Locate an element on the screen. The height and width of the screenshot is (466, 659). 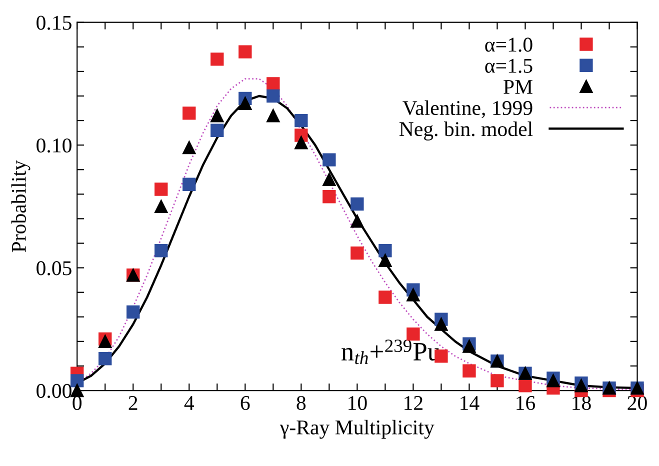
y-tick-label: 0.15 is located at coordinates (54, 23).